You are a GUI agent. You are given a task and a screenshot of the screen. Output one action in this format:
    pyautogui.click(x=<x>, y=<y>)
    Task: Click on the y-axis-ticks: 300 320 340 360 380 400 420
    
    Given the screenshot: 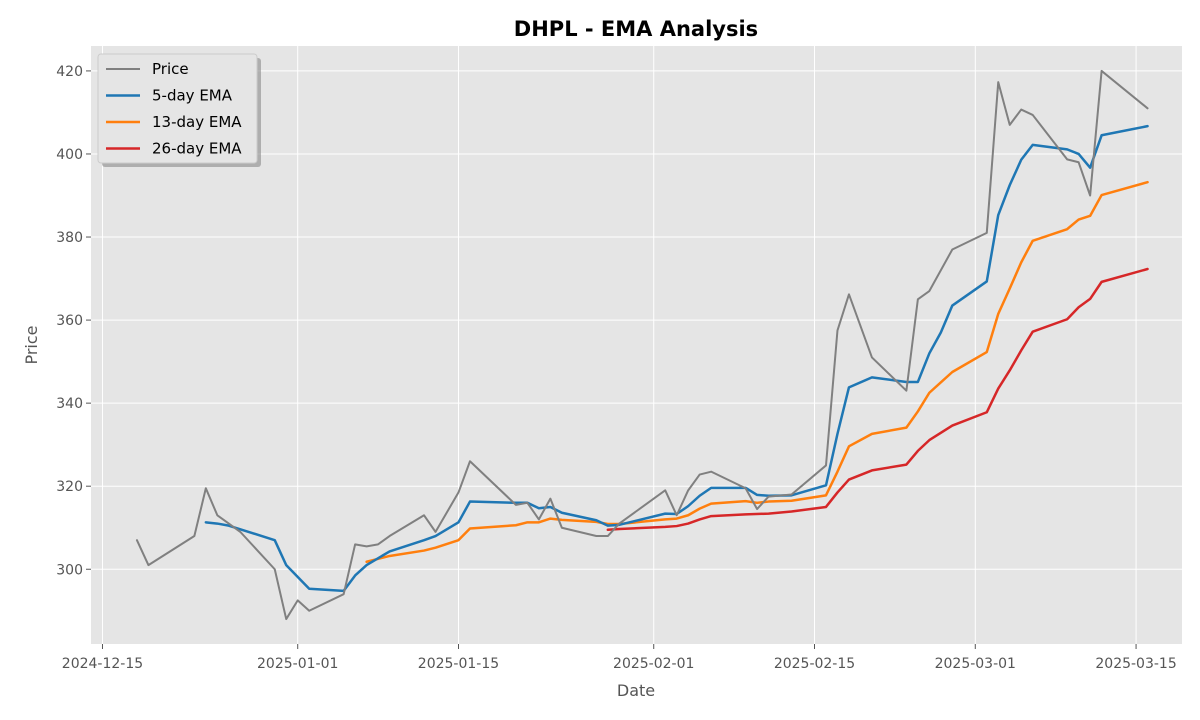 What is the action you would take?
    pyautogui.click(x=73, y=321)
    